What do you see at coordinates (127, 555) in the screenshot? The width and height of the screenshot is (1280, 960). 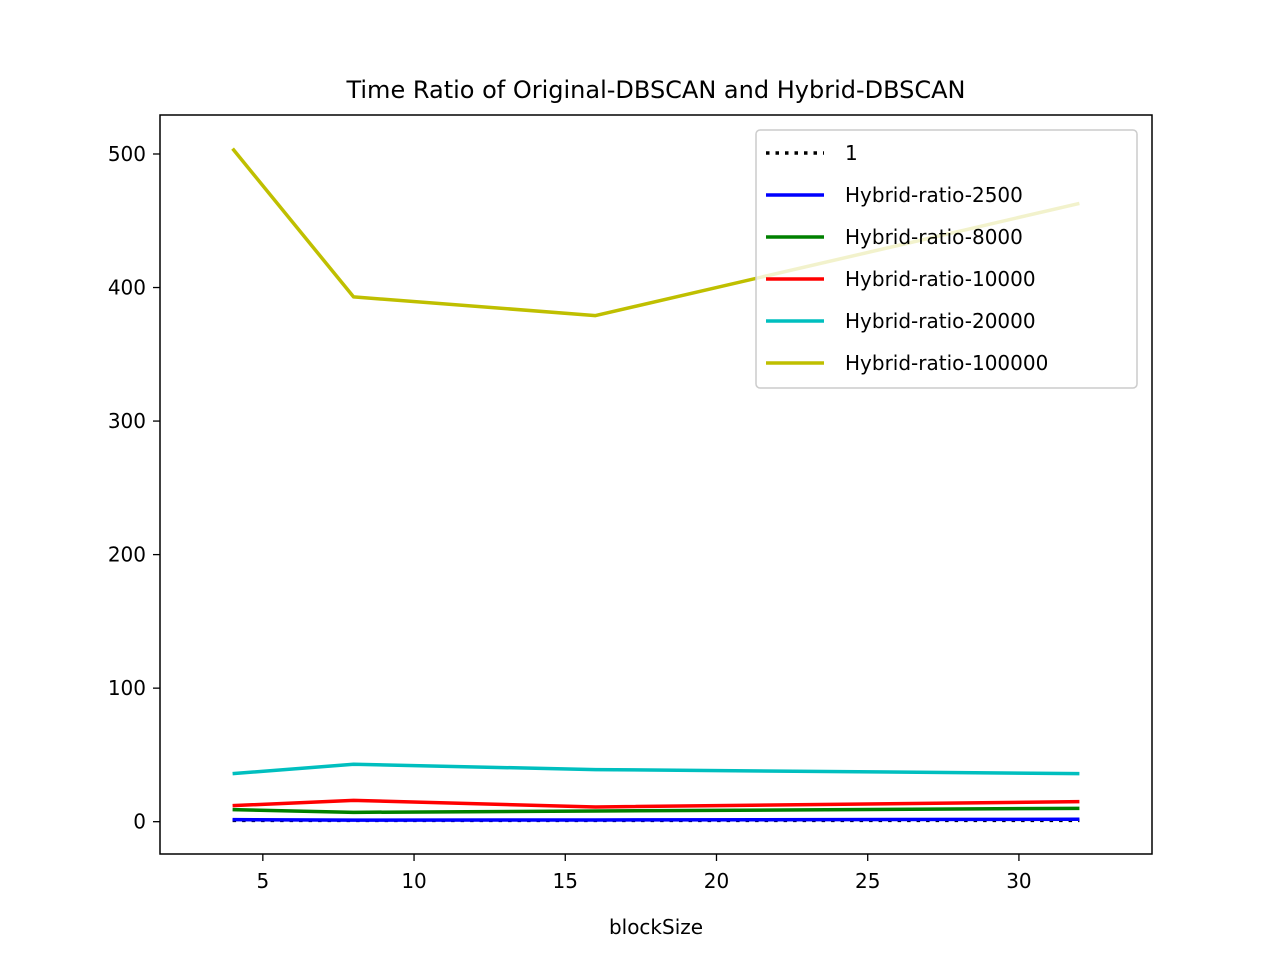 I see `y-tick-label: 200` at bounding box center [127, 555].